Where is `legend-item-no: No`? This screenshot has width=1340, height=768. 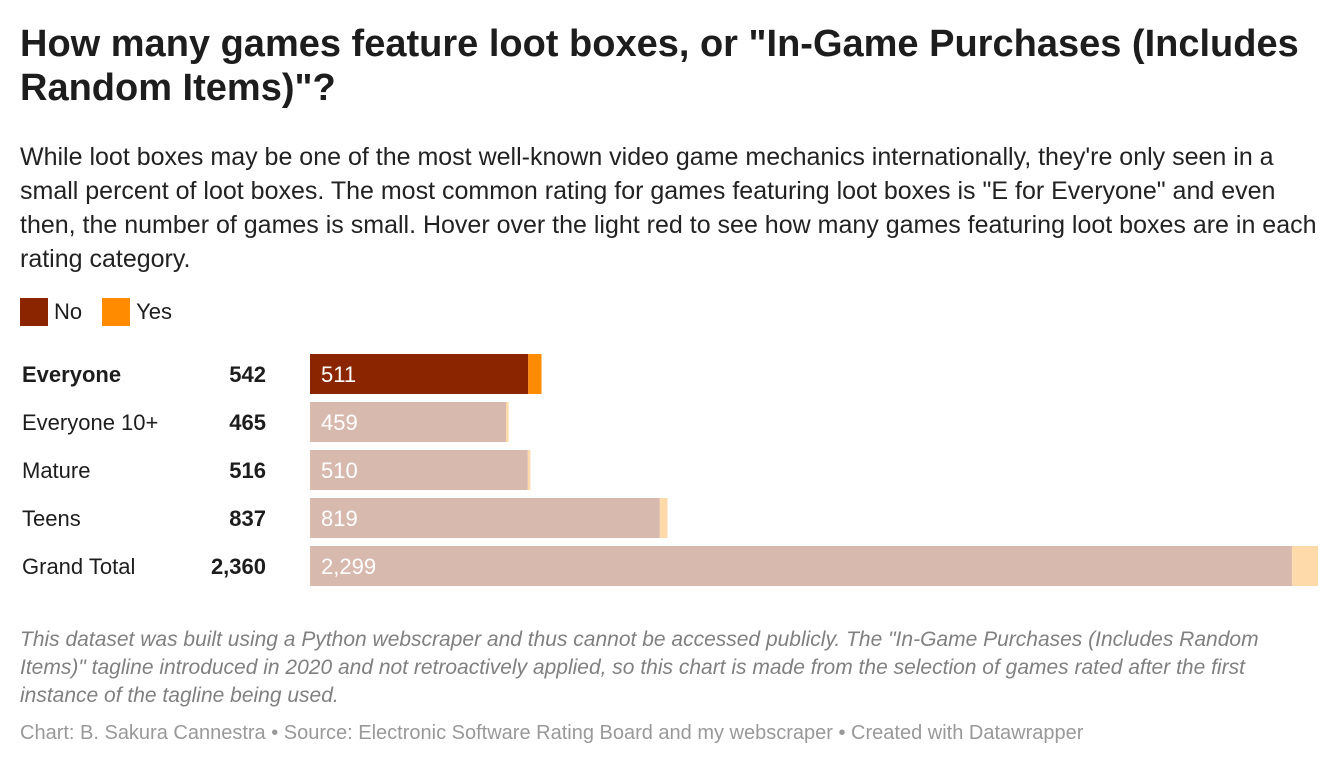 legend-item-no: No is located at coordinates (51, 312).